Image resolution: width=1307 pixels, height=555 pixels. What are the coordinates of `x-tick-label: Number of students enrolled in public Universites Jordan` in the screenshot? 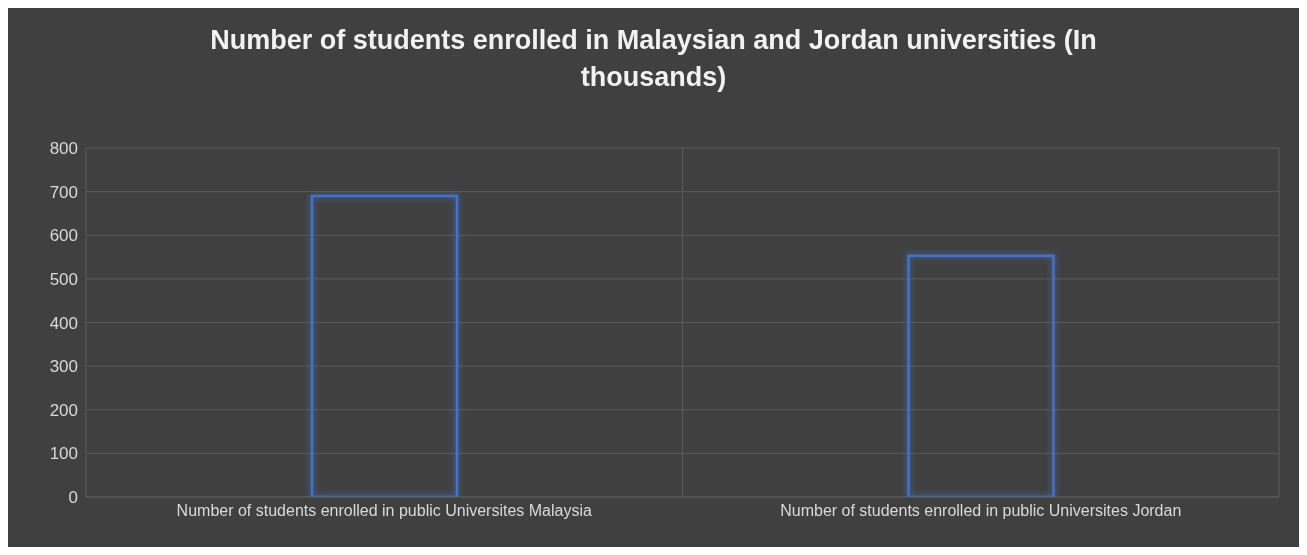 It's located at (981, 511).